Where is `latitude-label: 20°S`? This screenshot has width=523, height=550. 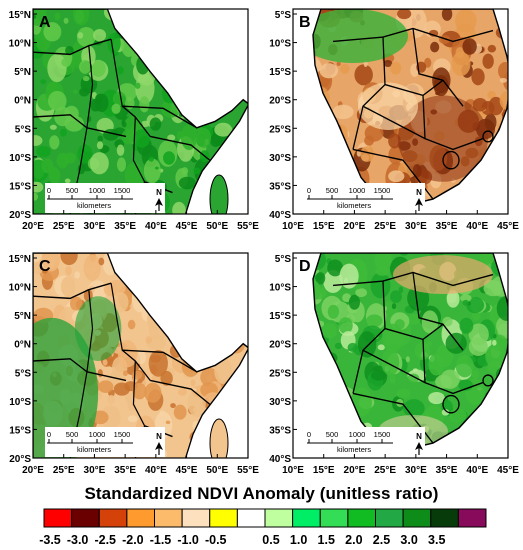 latitude-label: 20°S is located at coordinates (280, 345).